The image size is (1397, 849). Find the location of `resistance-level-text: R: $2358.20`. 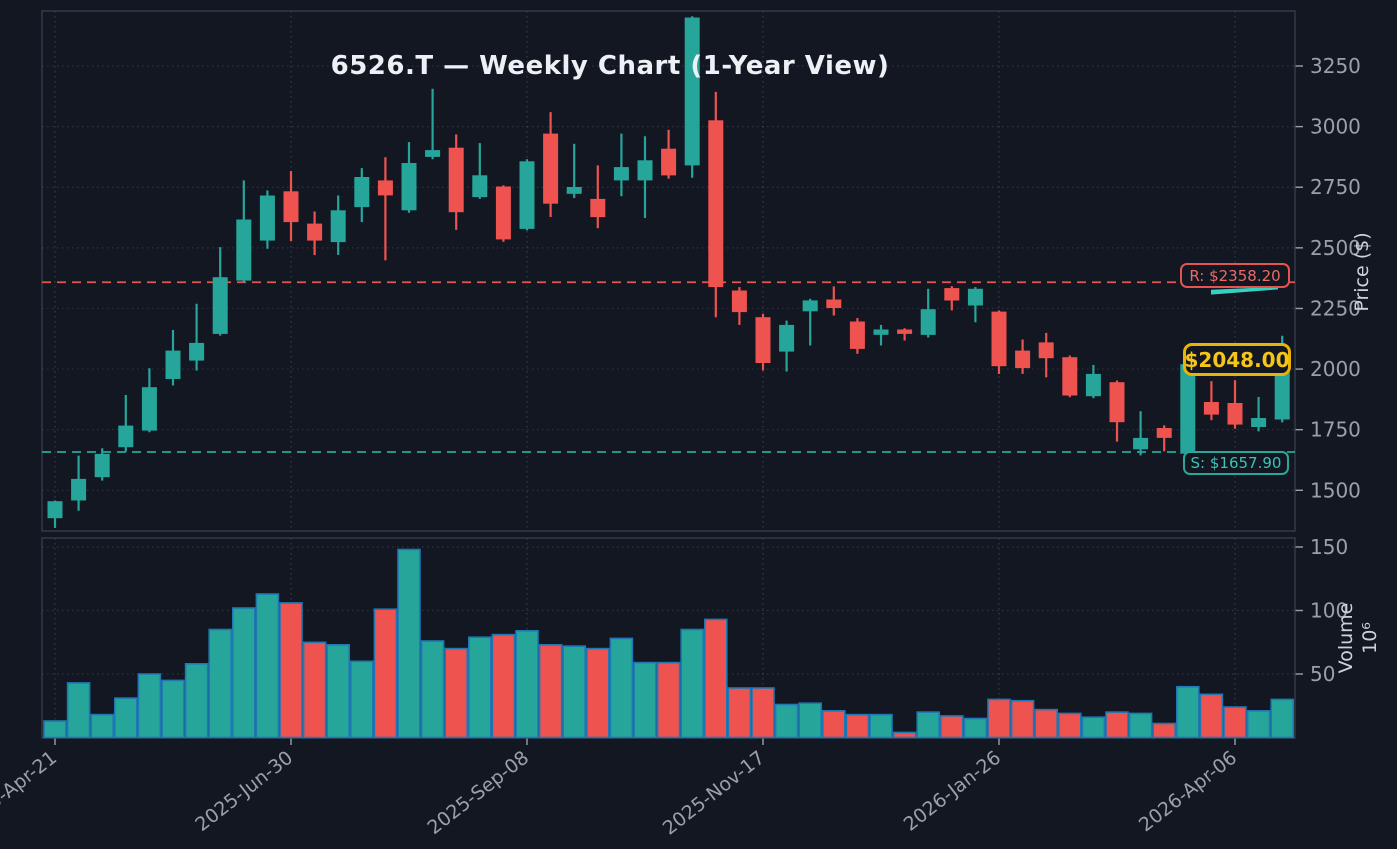

resistance-level-text: R: $2358.20 is located at coordinates (1235, 275).